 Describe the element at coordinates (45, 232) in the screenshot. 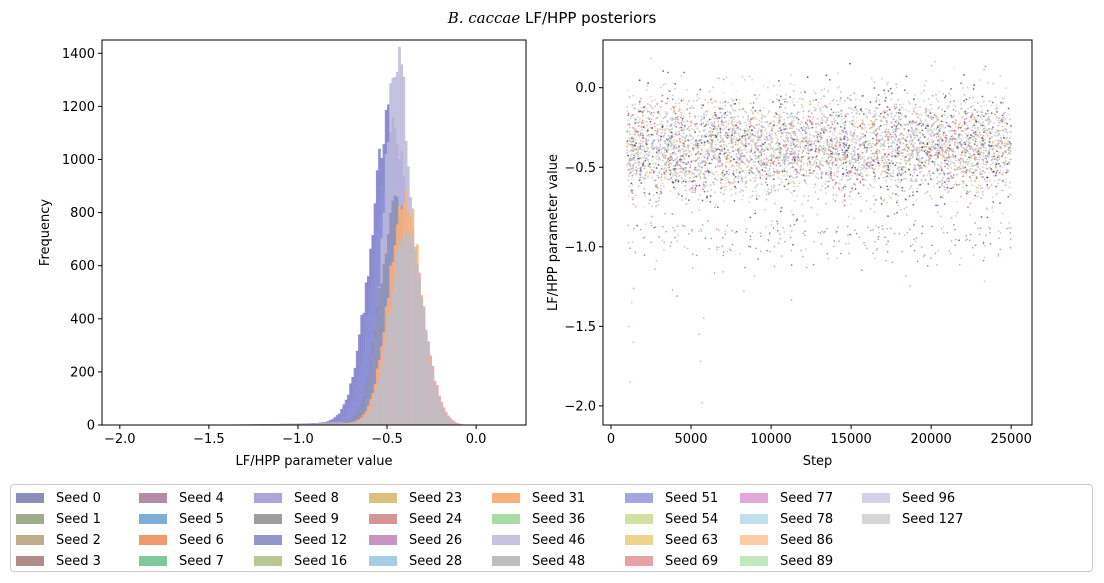

I see `y-axis-label: Frequency` at that location.